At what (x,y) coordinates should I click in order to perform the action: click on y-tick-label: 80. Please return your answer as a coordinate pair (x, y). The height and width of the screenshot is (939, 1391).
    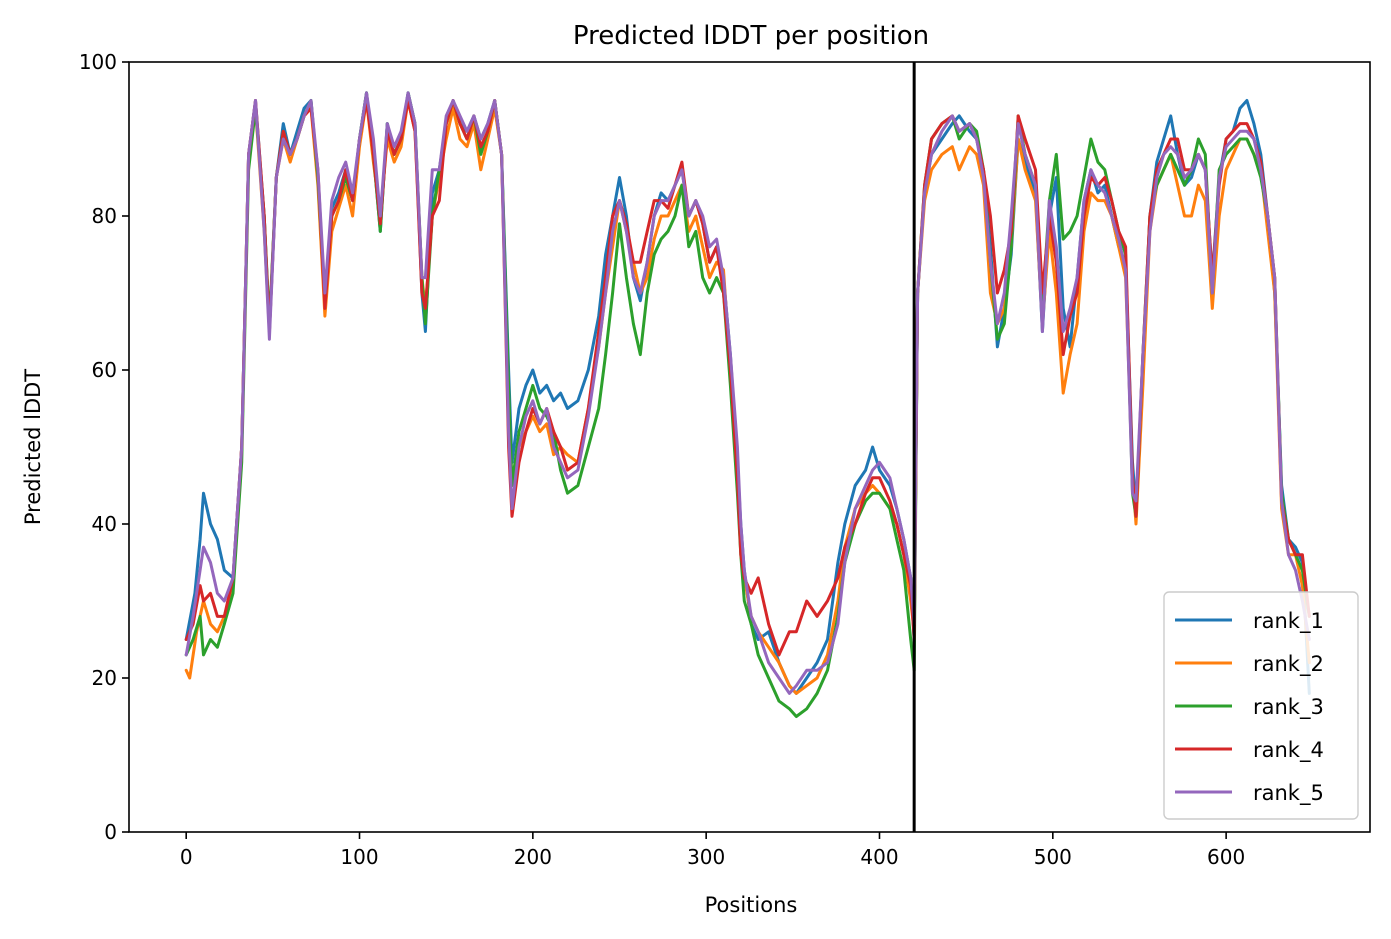
    Looking at the image, I should click on (104, 216).